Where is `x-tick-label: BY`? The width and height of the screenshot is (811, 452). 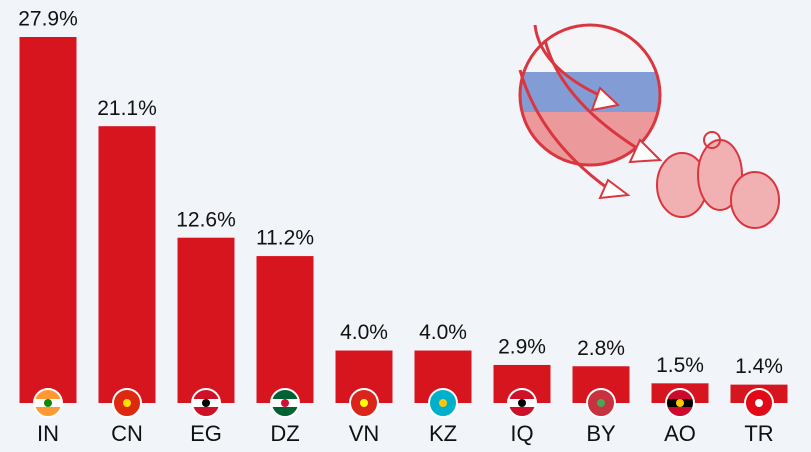 x-tick-label: BY is located at coordinates (601, 433).